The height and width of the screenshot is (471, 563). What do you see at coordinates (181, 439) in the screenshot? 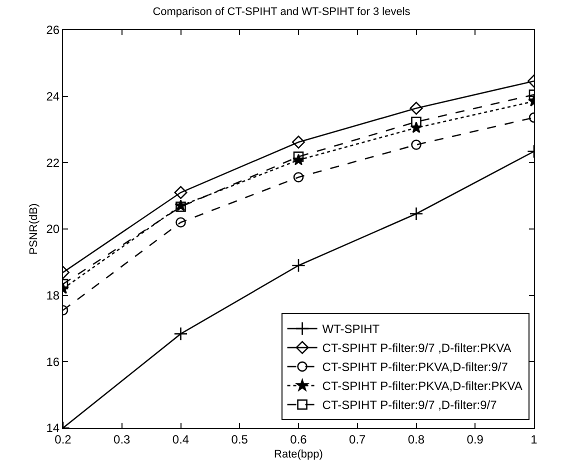
I see `x-tick-label: 0.4` at bounding box center [181, 439].